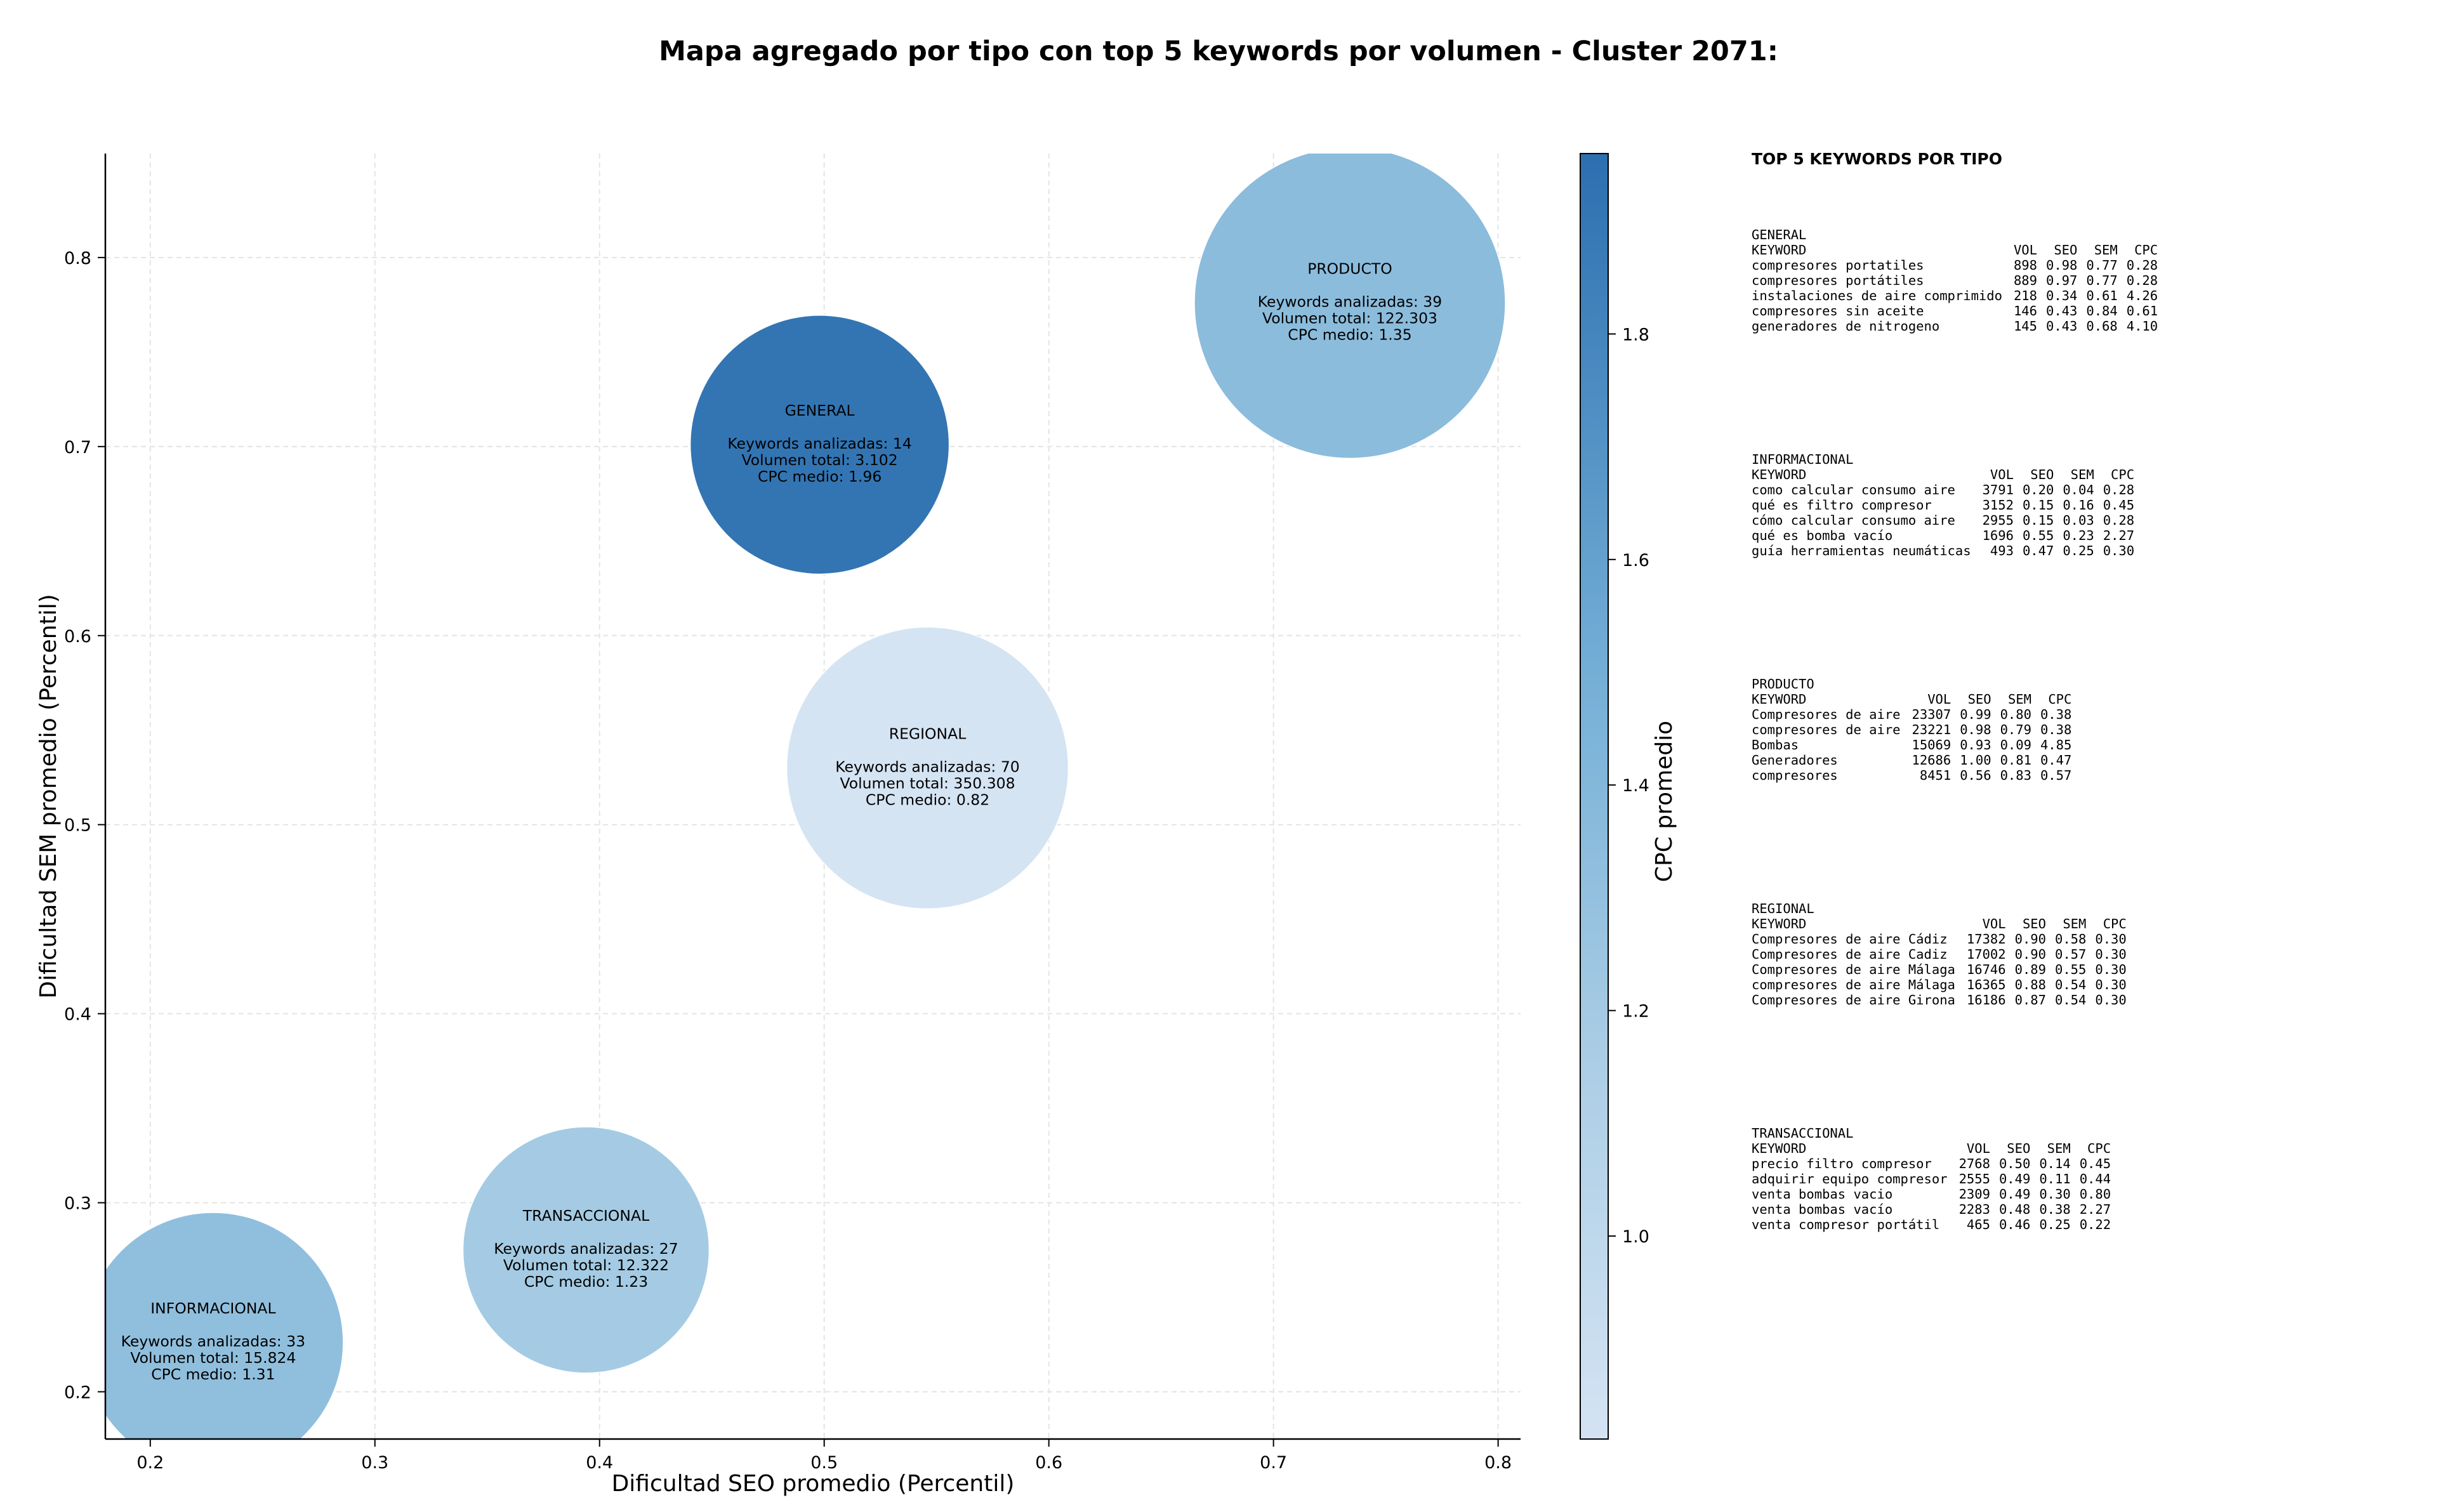 The image size is (2437, 1512). Describe the element at coordinates (1955, 311) in the screenshot. I see `table-row: compresores sin aceite 146 0.43 0.84 0.61` at that location.